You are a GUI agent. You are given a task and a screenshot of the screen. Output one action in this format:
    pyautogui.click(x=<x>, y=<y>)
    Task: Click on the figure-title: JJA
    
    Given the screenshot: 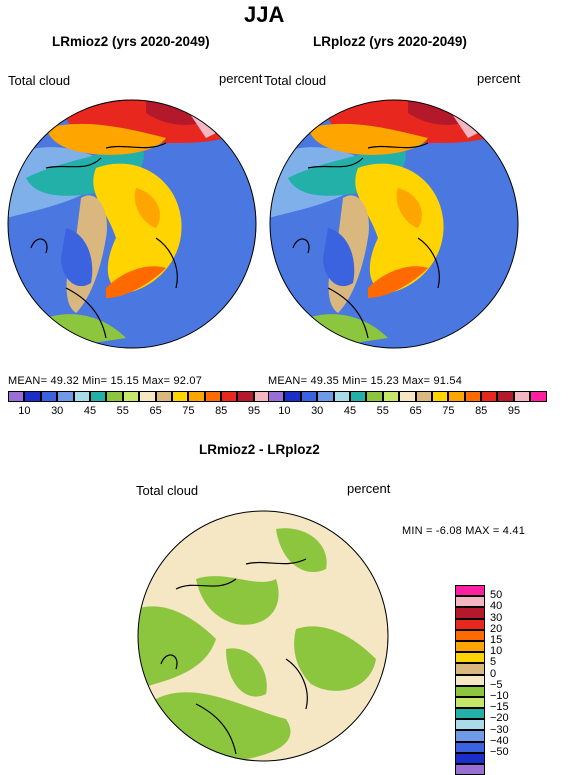 What is the action you would take?
    pyautogui.click(x=264, y=14)
    